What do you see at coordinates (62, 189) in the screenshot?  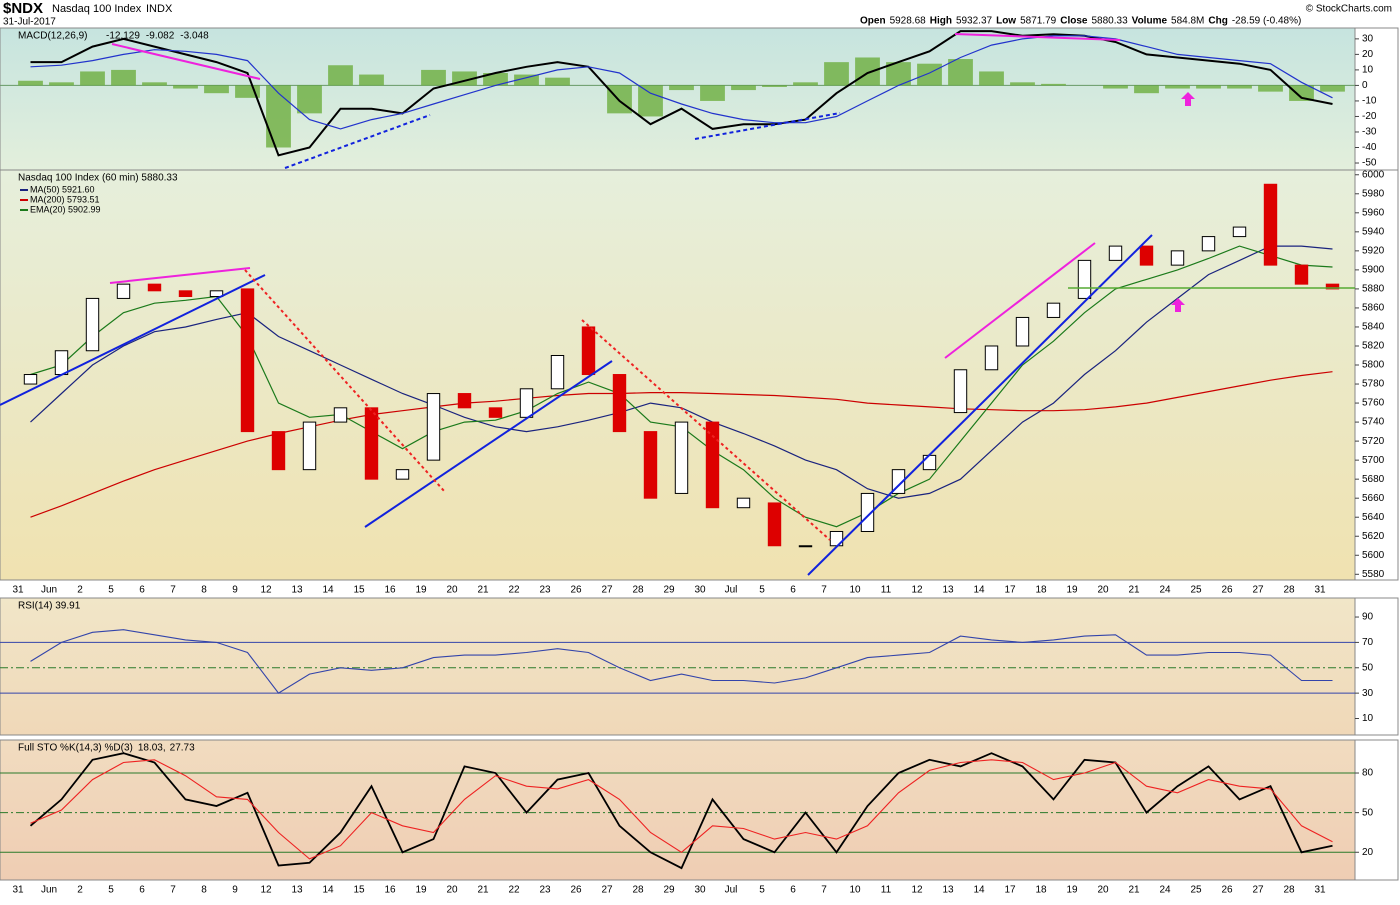 I see `legend-entry: MA(50) 5921.60` at bounding box center [62, 189].